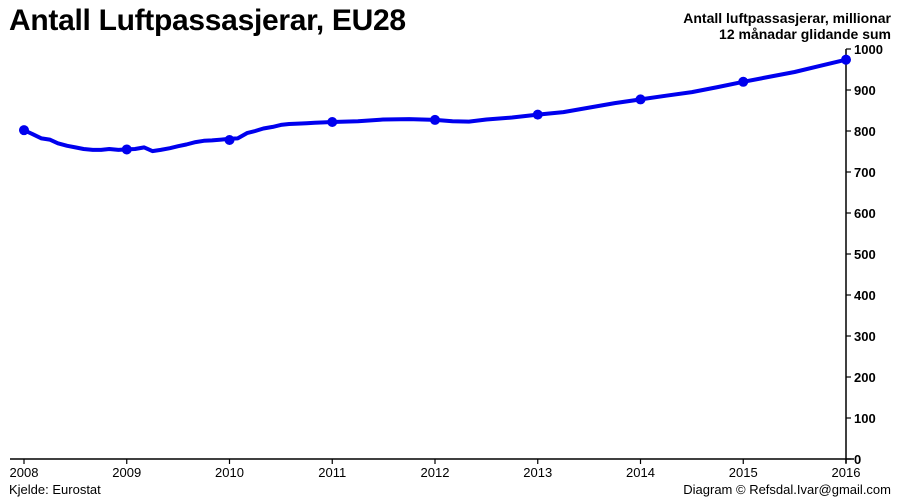 The width and height of the screenshot is (900, 500). I want to click on y-tick-label: 300, so click(865, 336).